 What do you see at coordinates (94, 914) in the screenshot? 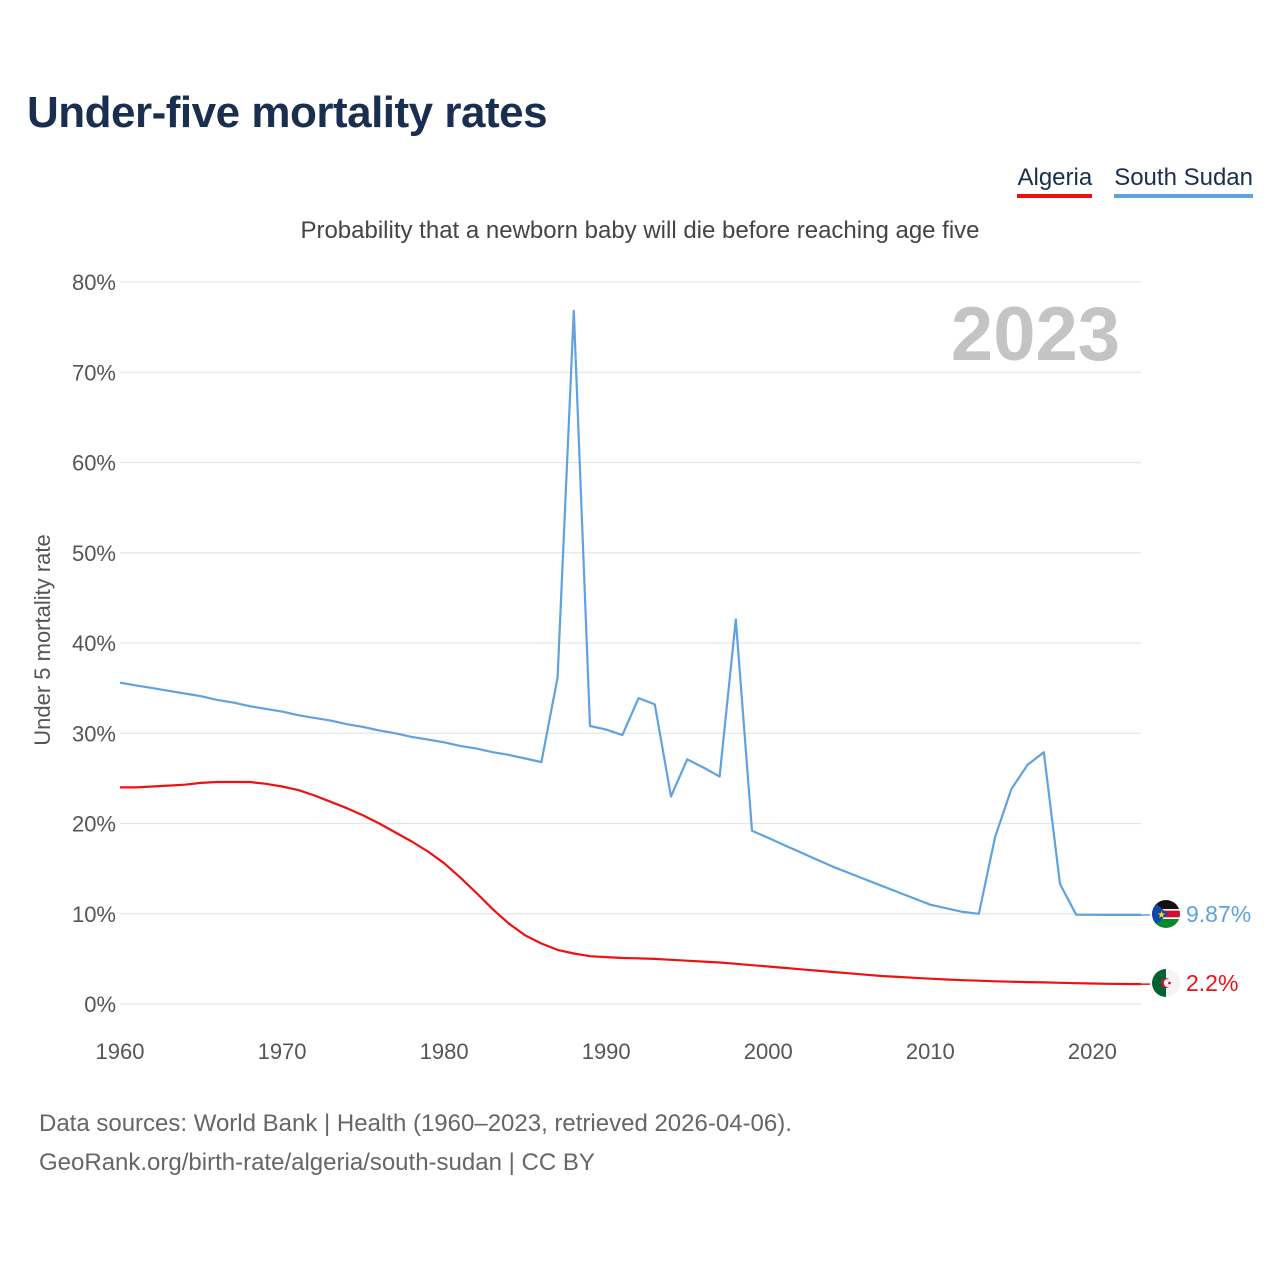
I see `y-tick-label: 10%` at bounding box center [94, 914].